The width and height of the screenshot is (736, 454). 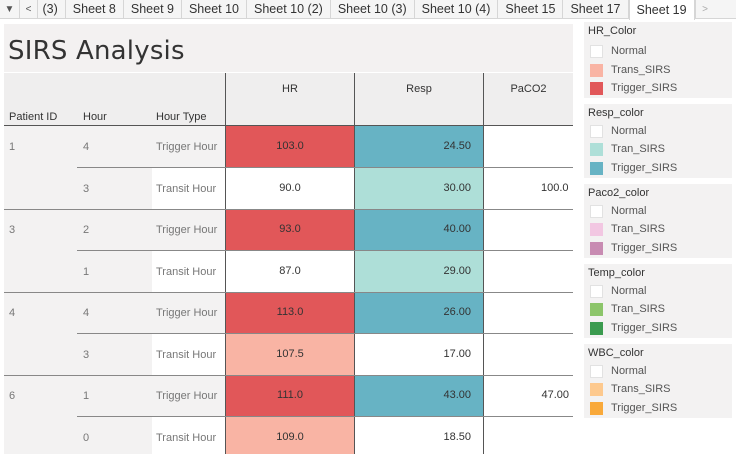 What do you see at coordinates (86, 438) in the screenshot?
I see `hour-value: 0` at bounding box center [86, 438].